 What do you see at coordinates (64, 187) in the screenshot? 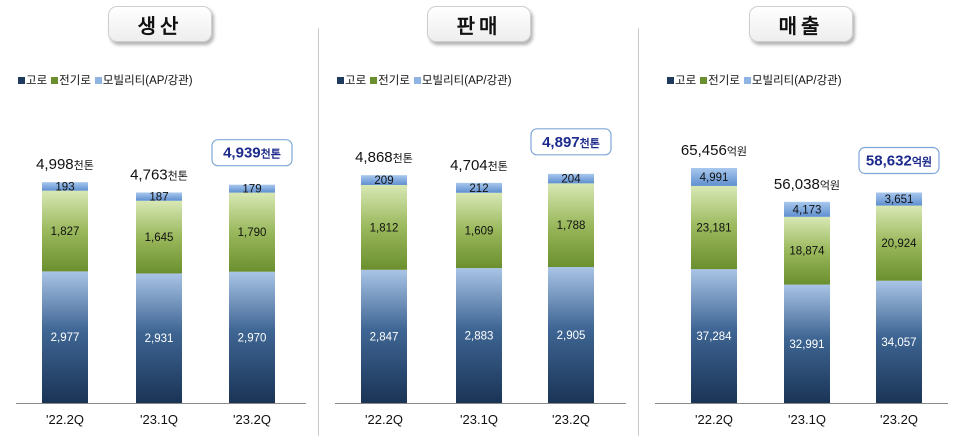
I see `data-label: 193` at bounding box center [64, 187].